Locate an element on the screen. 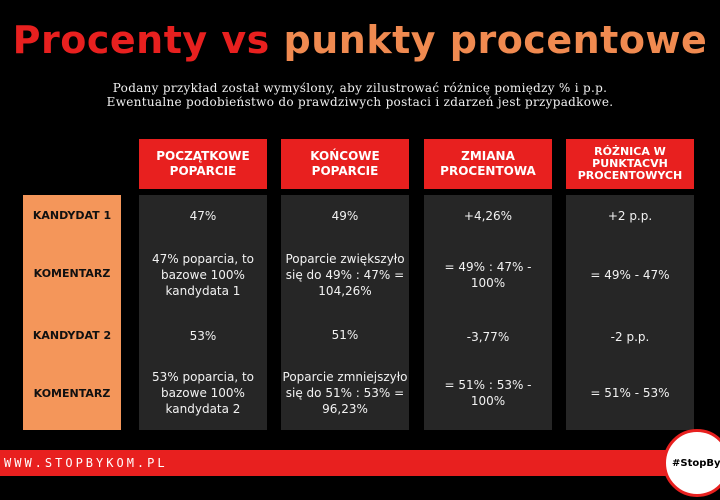 The image size is (720, 500). header-final-support: KOŃCOWE POPARCIE is located at coordinates (345, 164).